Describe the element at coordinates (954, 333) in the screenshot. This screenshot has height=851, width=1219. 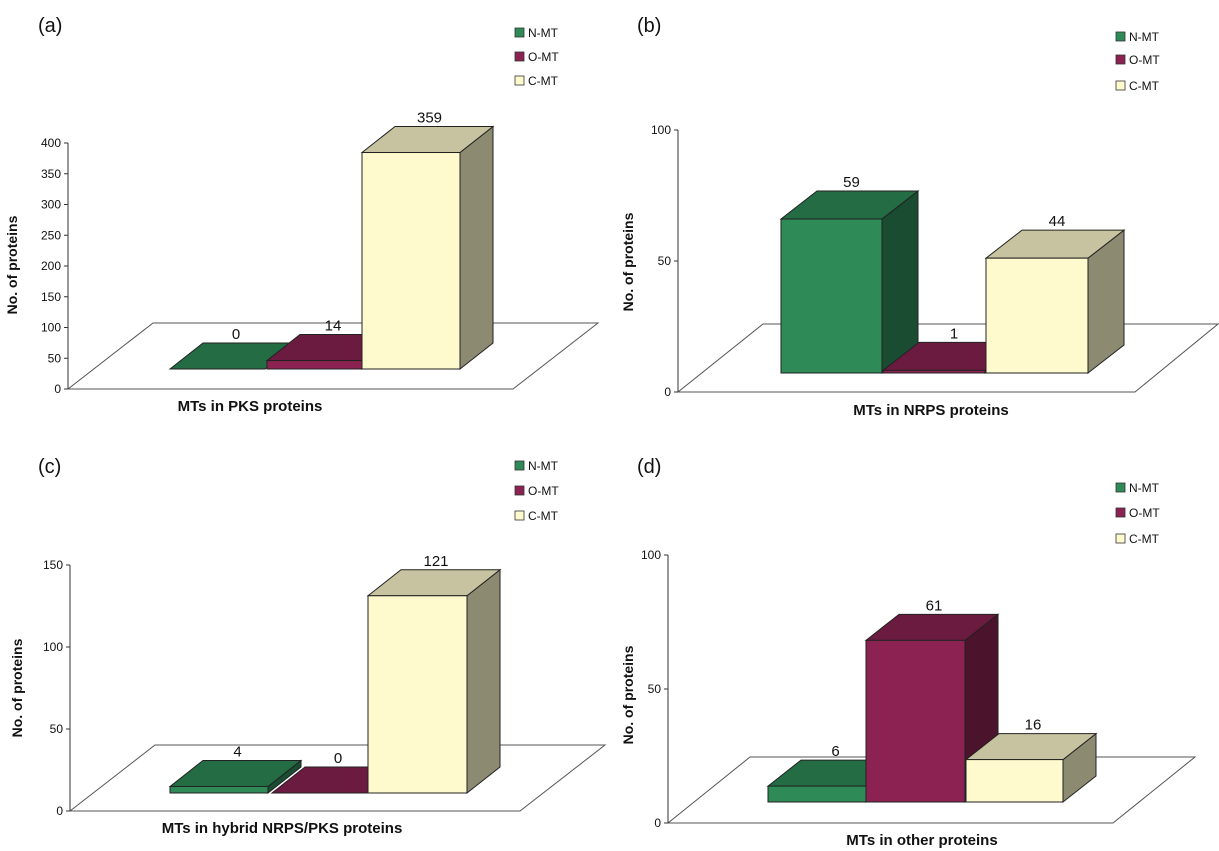
I see `data-label: 1` at that location.